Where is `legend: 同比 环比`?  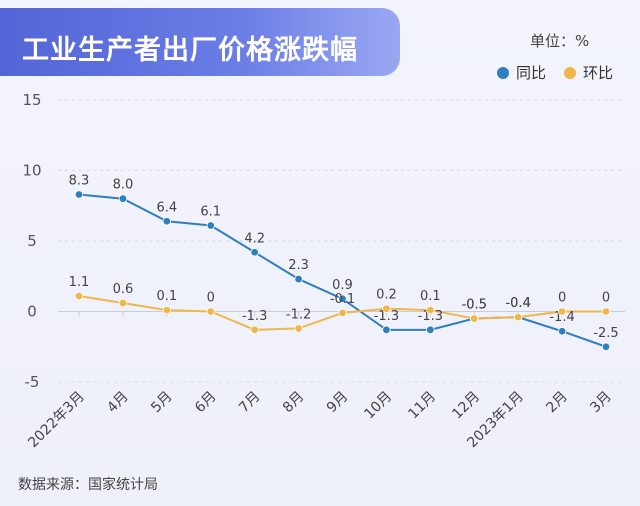 legend: 同比 环比 is located at coordinates (555, 72).